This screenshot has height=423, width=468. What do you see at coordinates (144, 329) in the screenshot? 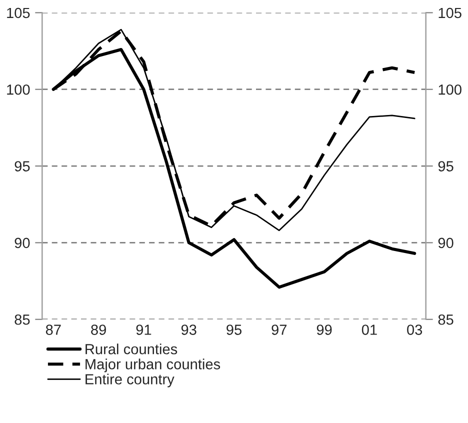
I see `x-tick-label: 91` at bounding box center [144, 329].